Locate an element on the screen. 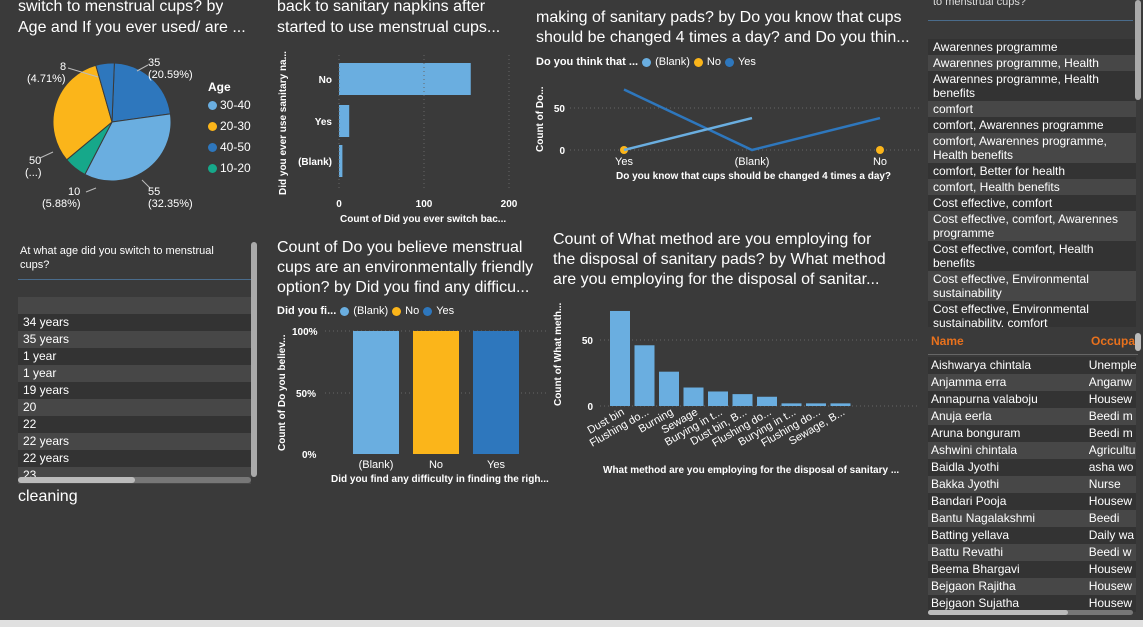 This screenshot has height=627, width=1143. reason-item: Awarennes programme is located at coordinates (1032, 47).